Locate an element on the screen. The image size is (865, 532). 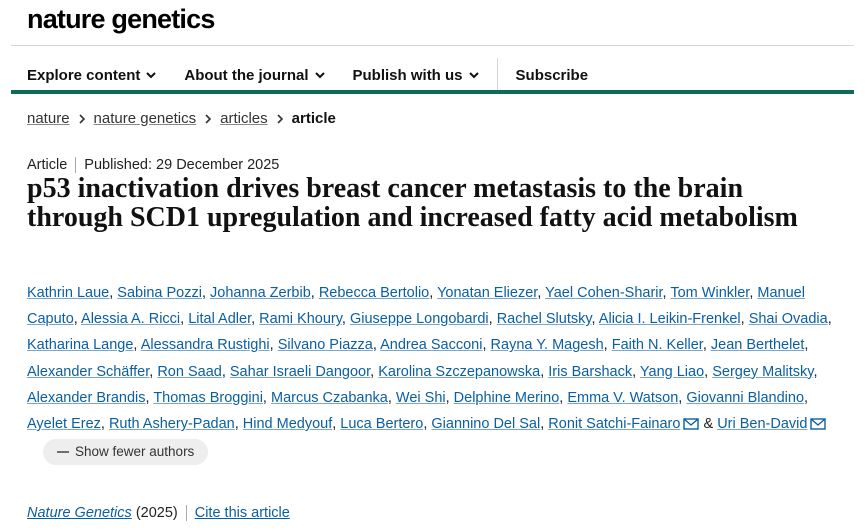
author-link: Uri Ben-David is located at coordinates (762, 424).